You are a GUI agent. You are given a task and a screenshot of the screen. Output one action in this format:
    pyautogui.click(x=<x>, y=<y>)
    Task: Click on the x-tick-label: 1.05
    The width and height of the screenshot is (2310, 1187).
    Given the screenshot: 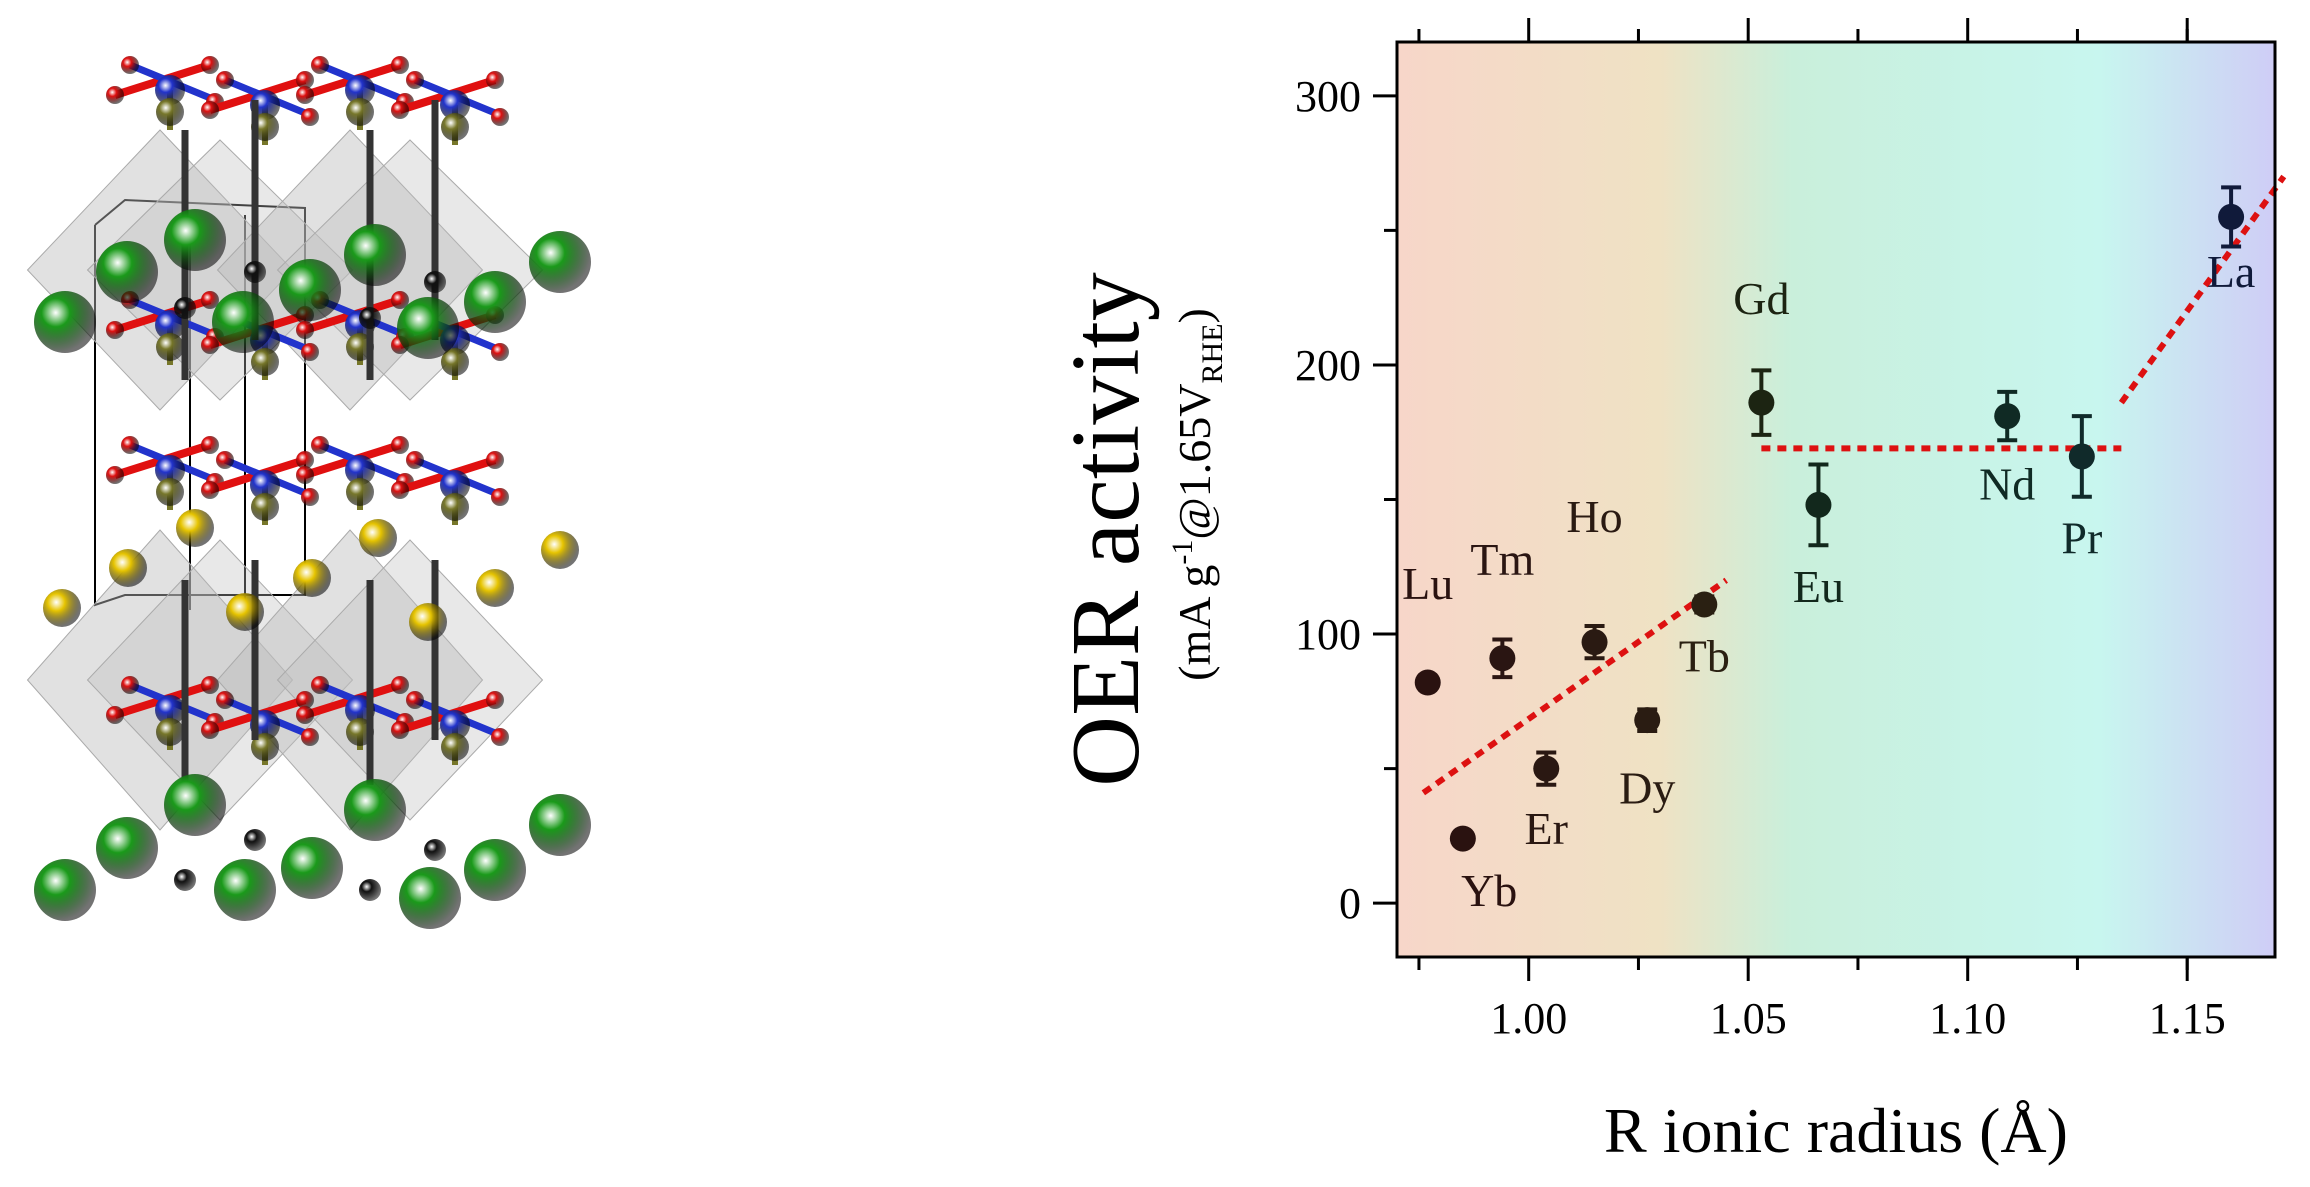 What is the action you would take?
    pyautogui.click(x=1748, y=1018)
    